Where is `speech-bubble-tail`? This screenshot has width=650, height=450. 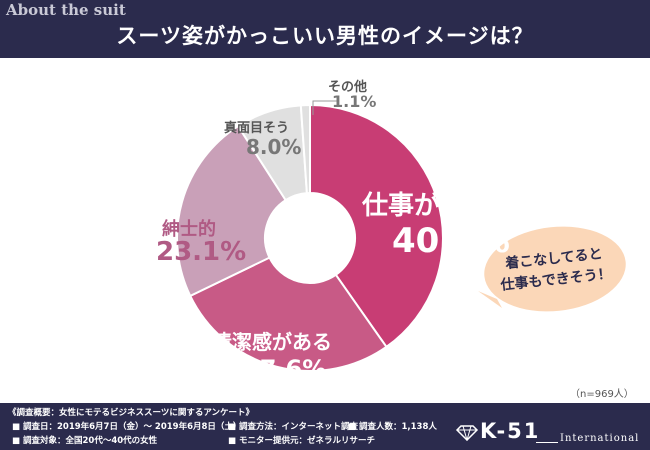 speech-bubble-tail is located at coordinates (490, 299).